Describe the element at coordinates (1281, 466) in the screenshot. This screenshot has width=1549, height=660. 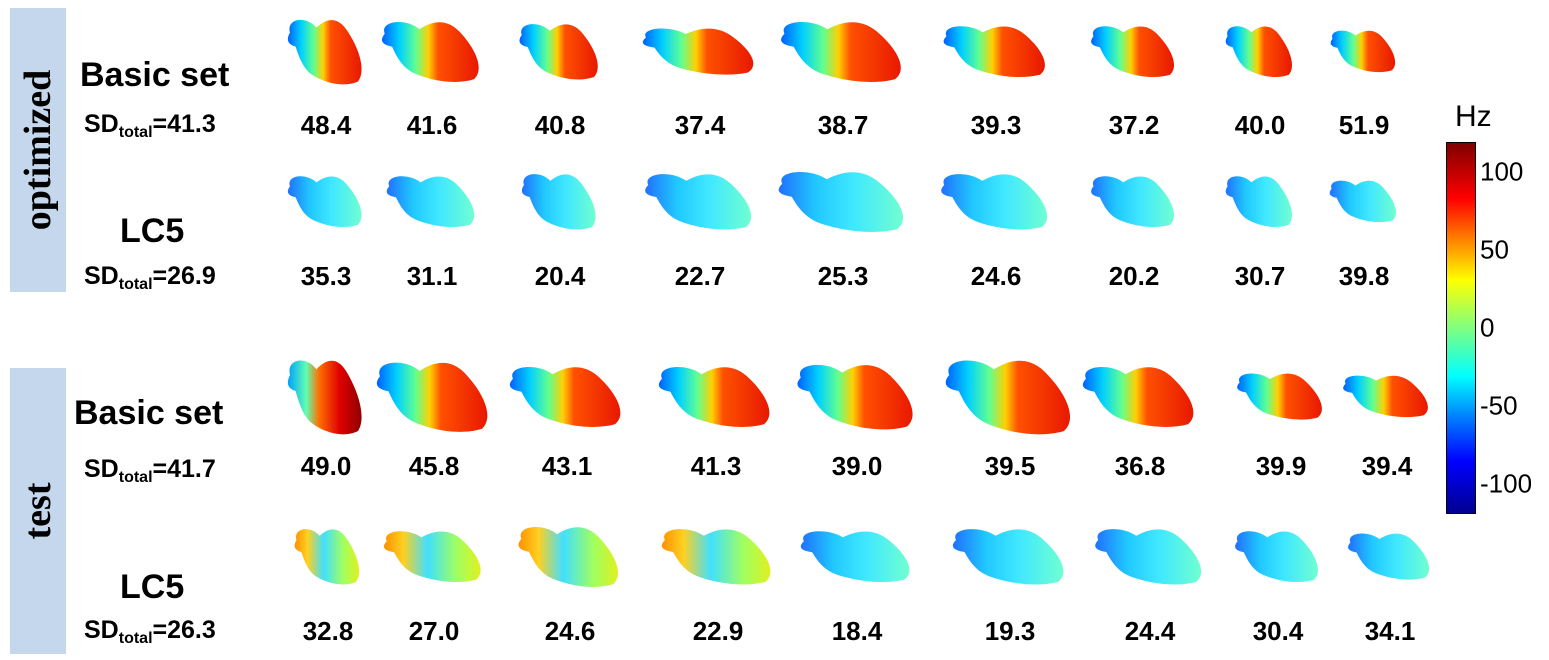
I see `sd-value-test-basic-8: 39.9` at that location.